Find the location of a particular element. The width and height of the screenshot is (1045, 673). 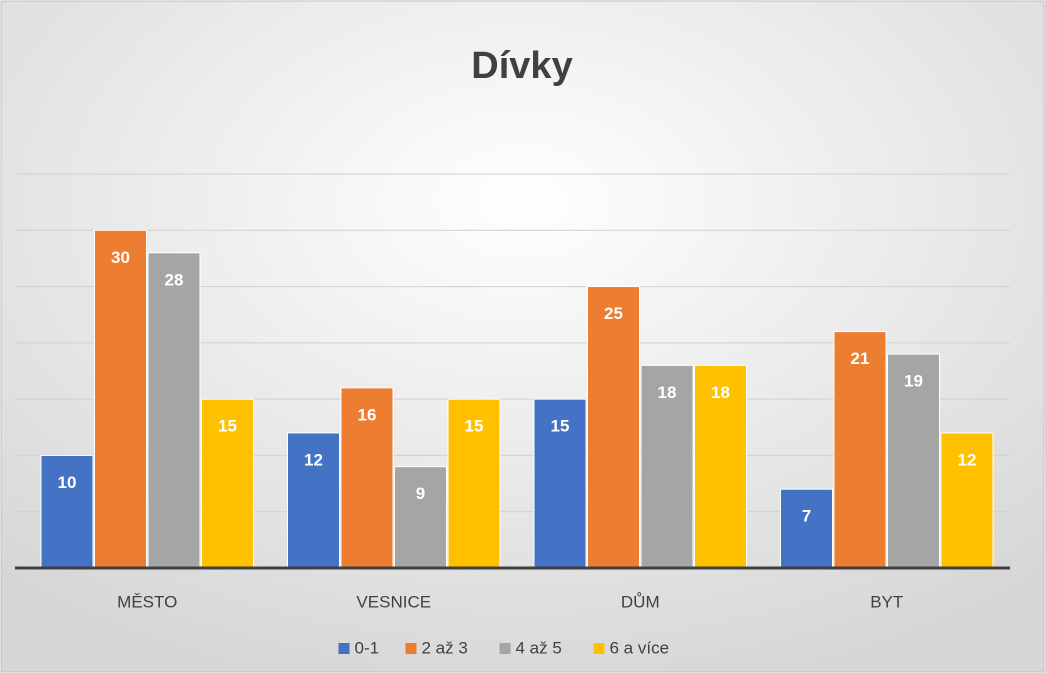

data-label: 19 is located at coordinates (913, 381).